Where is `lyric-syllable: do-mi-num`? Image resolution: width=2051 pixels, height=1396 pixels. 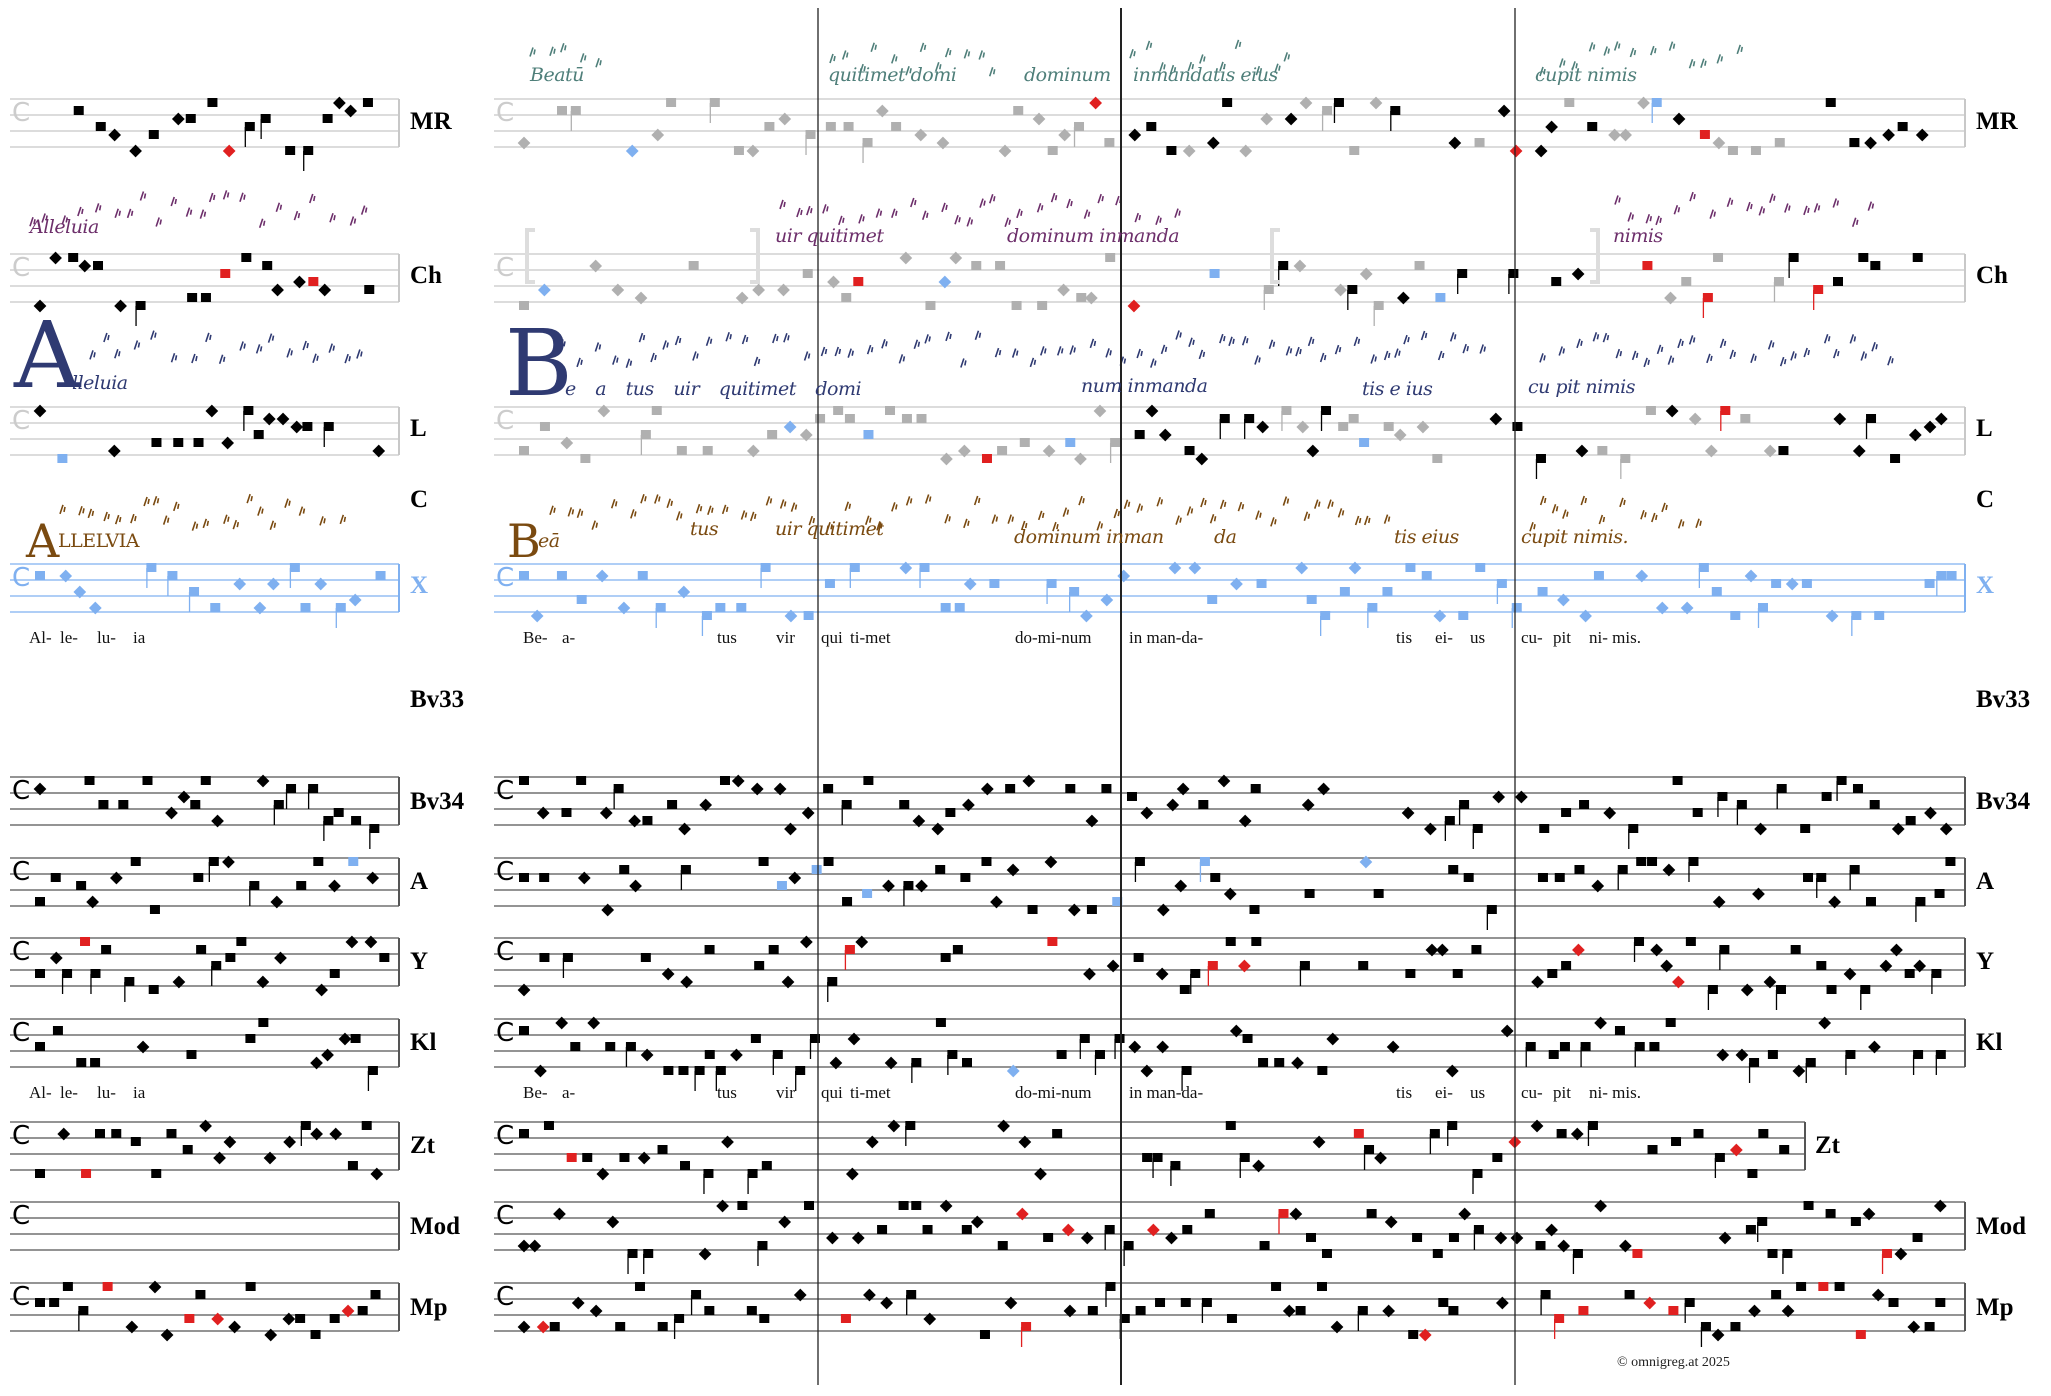 lyric-syllable: do-mi-num is located at coordinates (1053, 1092).